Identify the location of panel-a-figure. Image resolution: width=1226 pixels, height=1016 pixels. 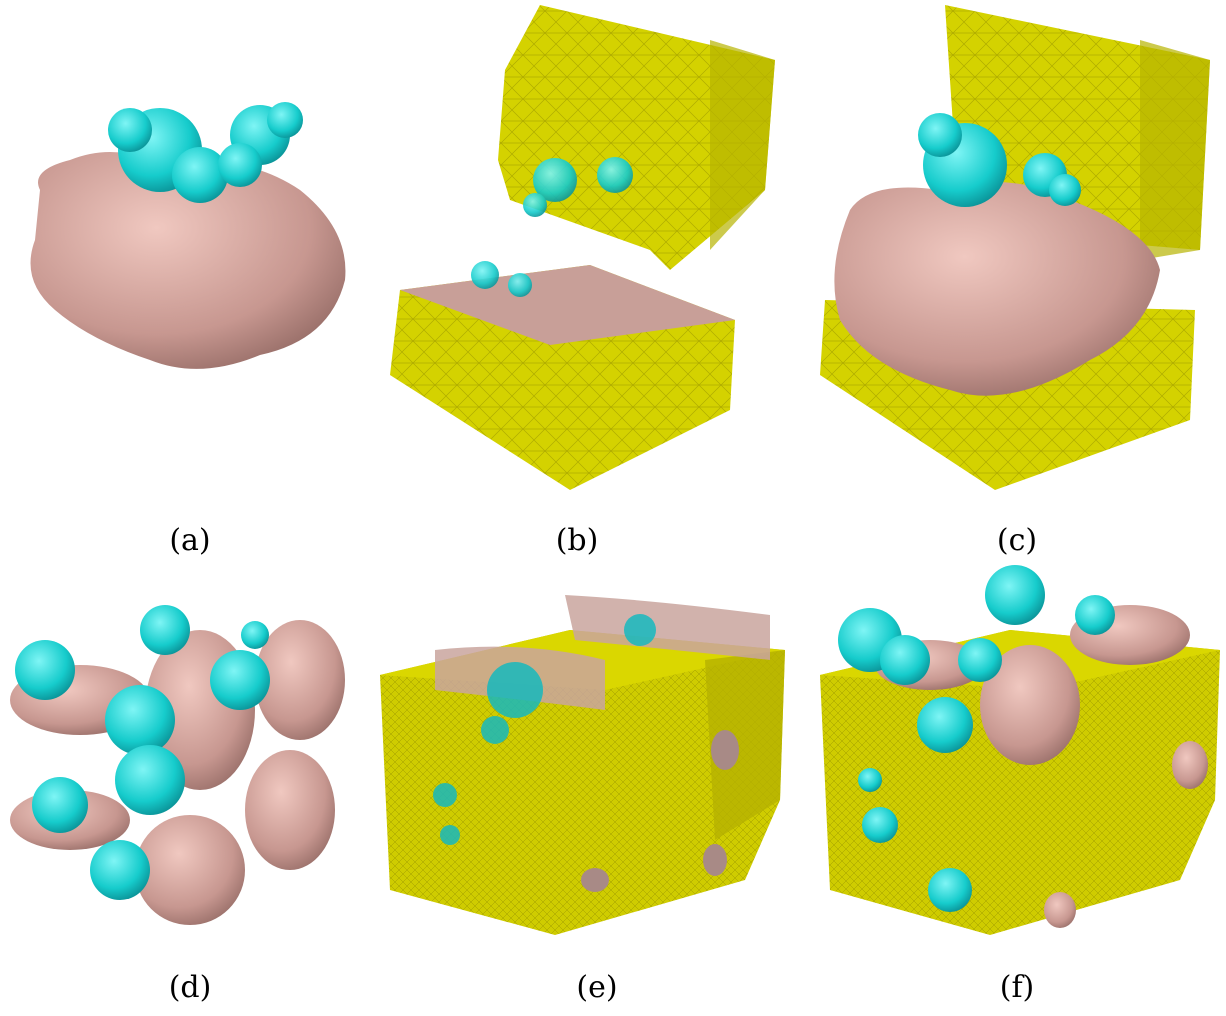
(190, 235).